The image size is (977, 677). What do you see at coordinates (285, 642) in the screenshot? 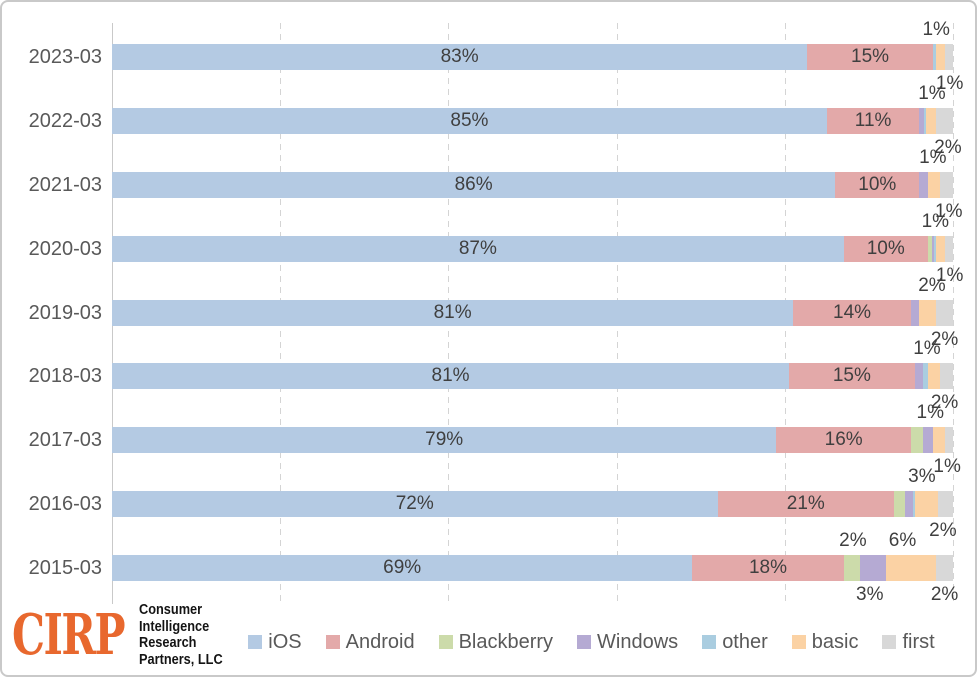
I see `legend-label: iOS` at bounding box center [285, 642].